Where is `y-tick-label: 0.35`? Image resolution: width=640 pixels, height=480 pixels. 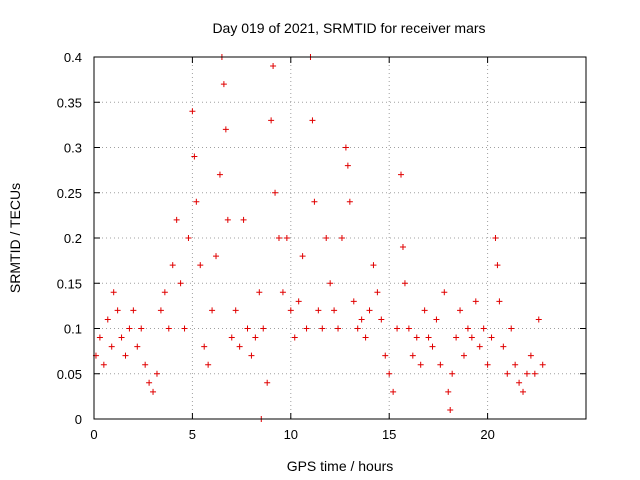
y-tick-label: 0.35 is located at coordinates (69, 102).